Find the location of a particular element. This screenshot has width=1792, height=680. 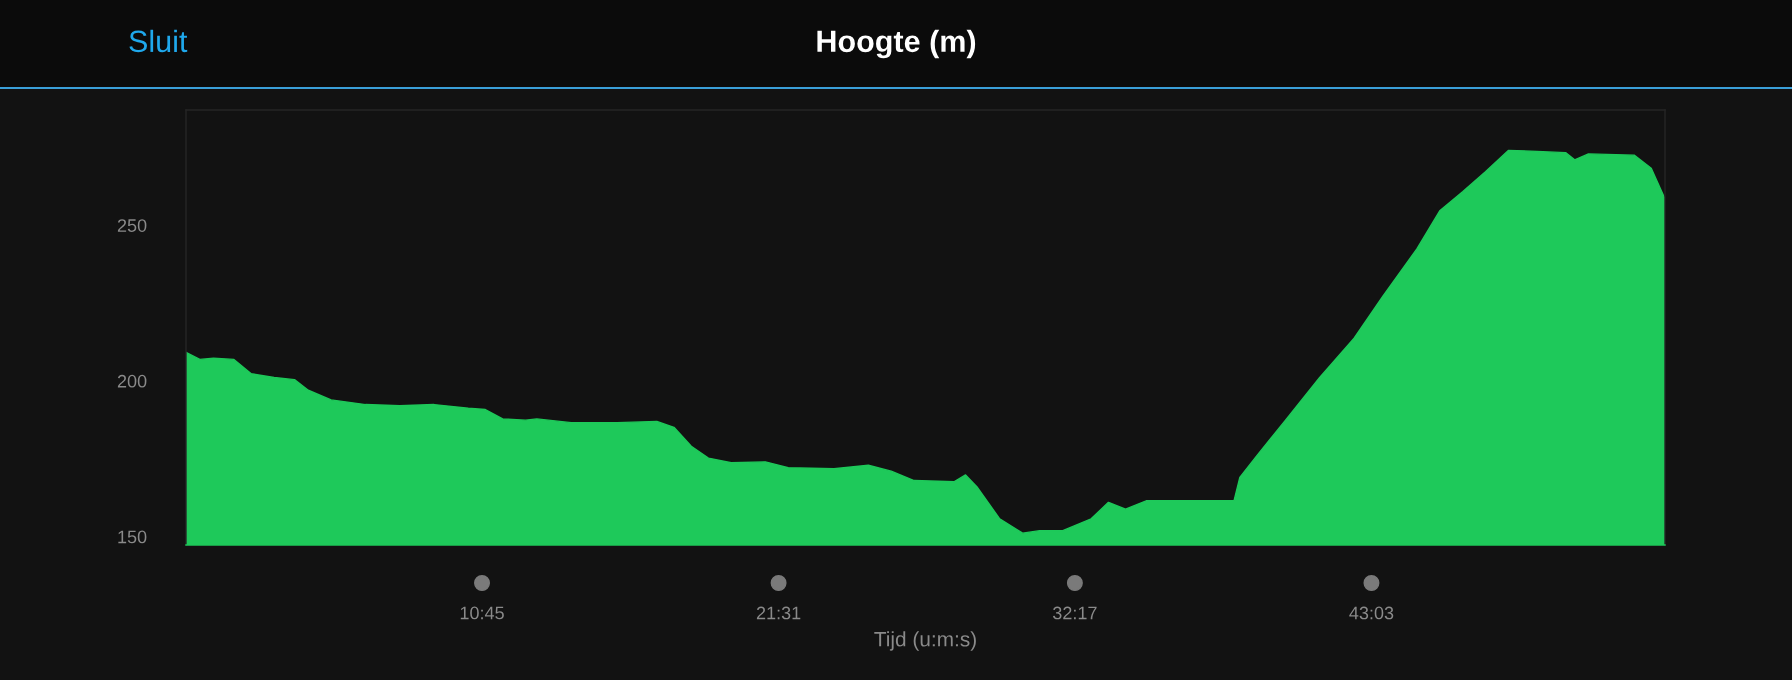

y-tick-label: 150 is located at coordinates (132, 537).